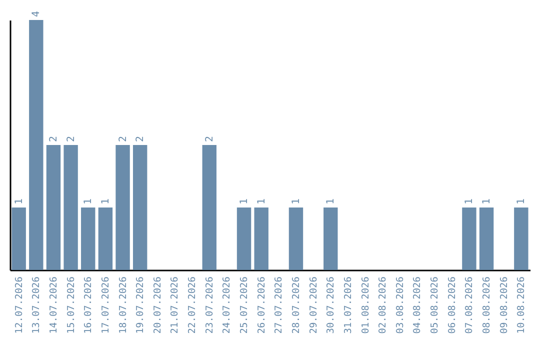 This screenshot has height=340, width=540. I want to click on x-tick-label: 05.08.2026, so click(435, 305).